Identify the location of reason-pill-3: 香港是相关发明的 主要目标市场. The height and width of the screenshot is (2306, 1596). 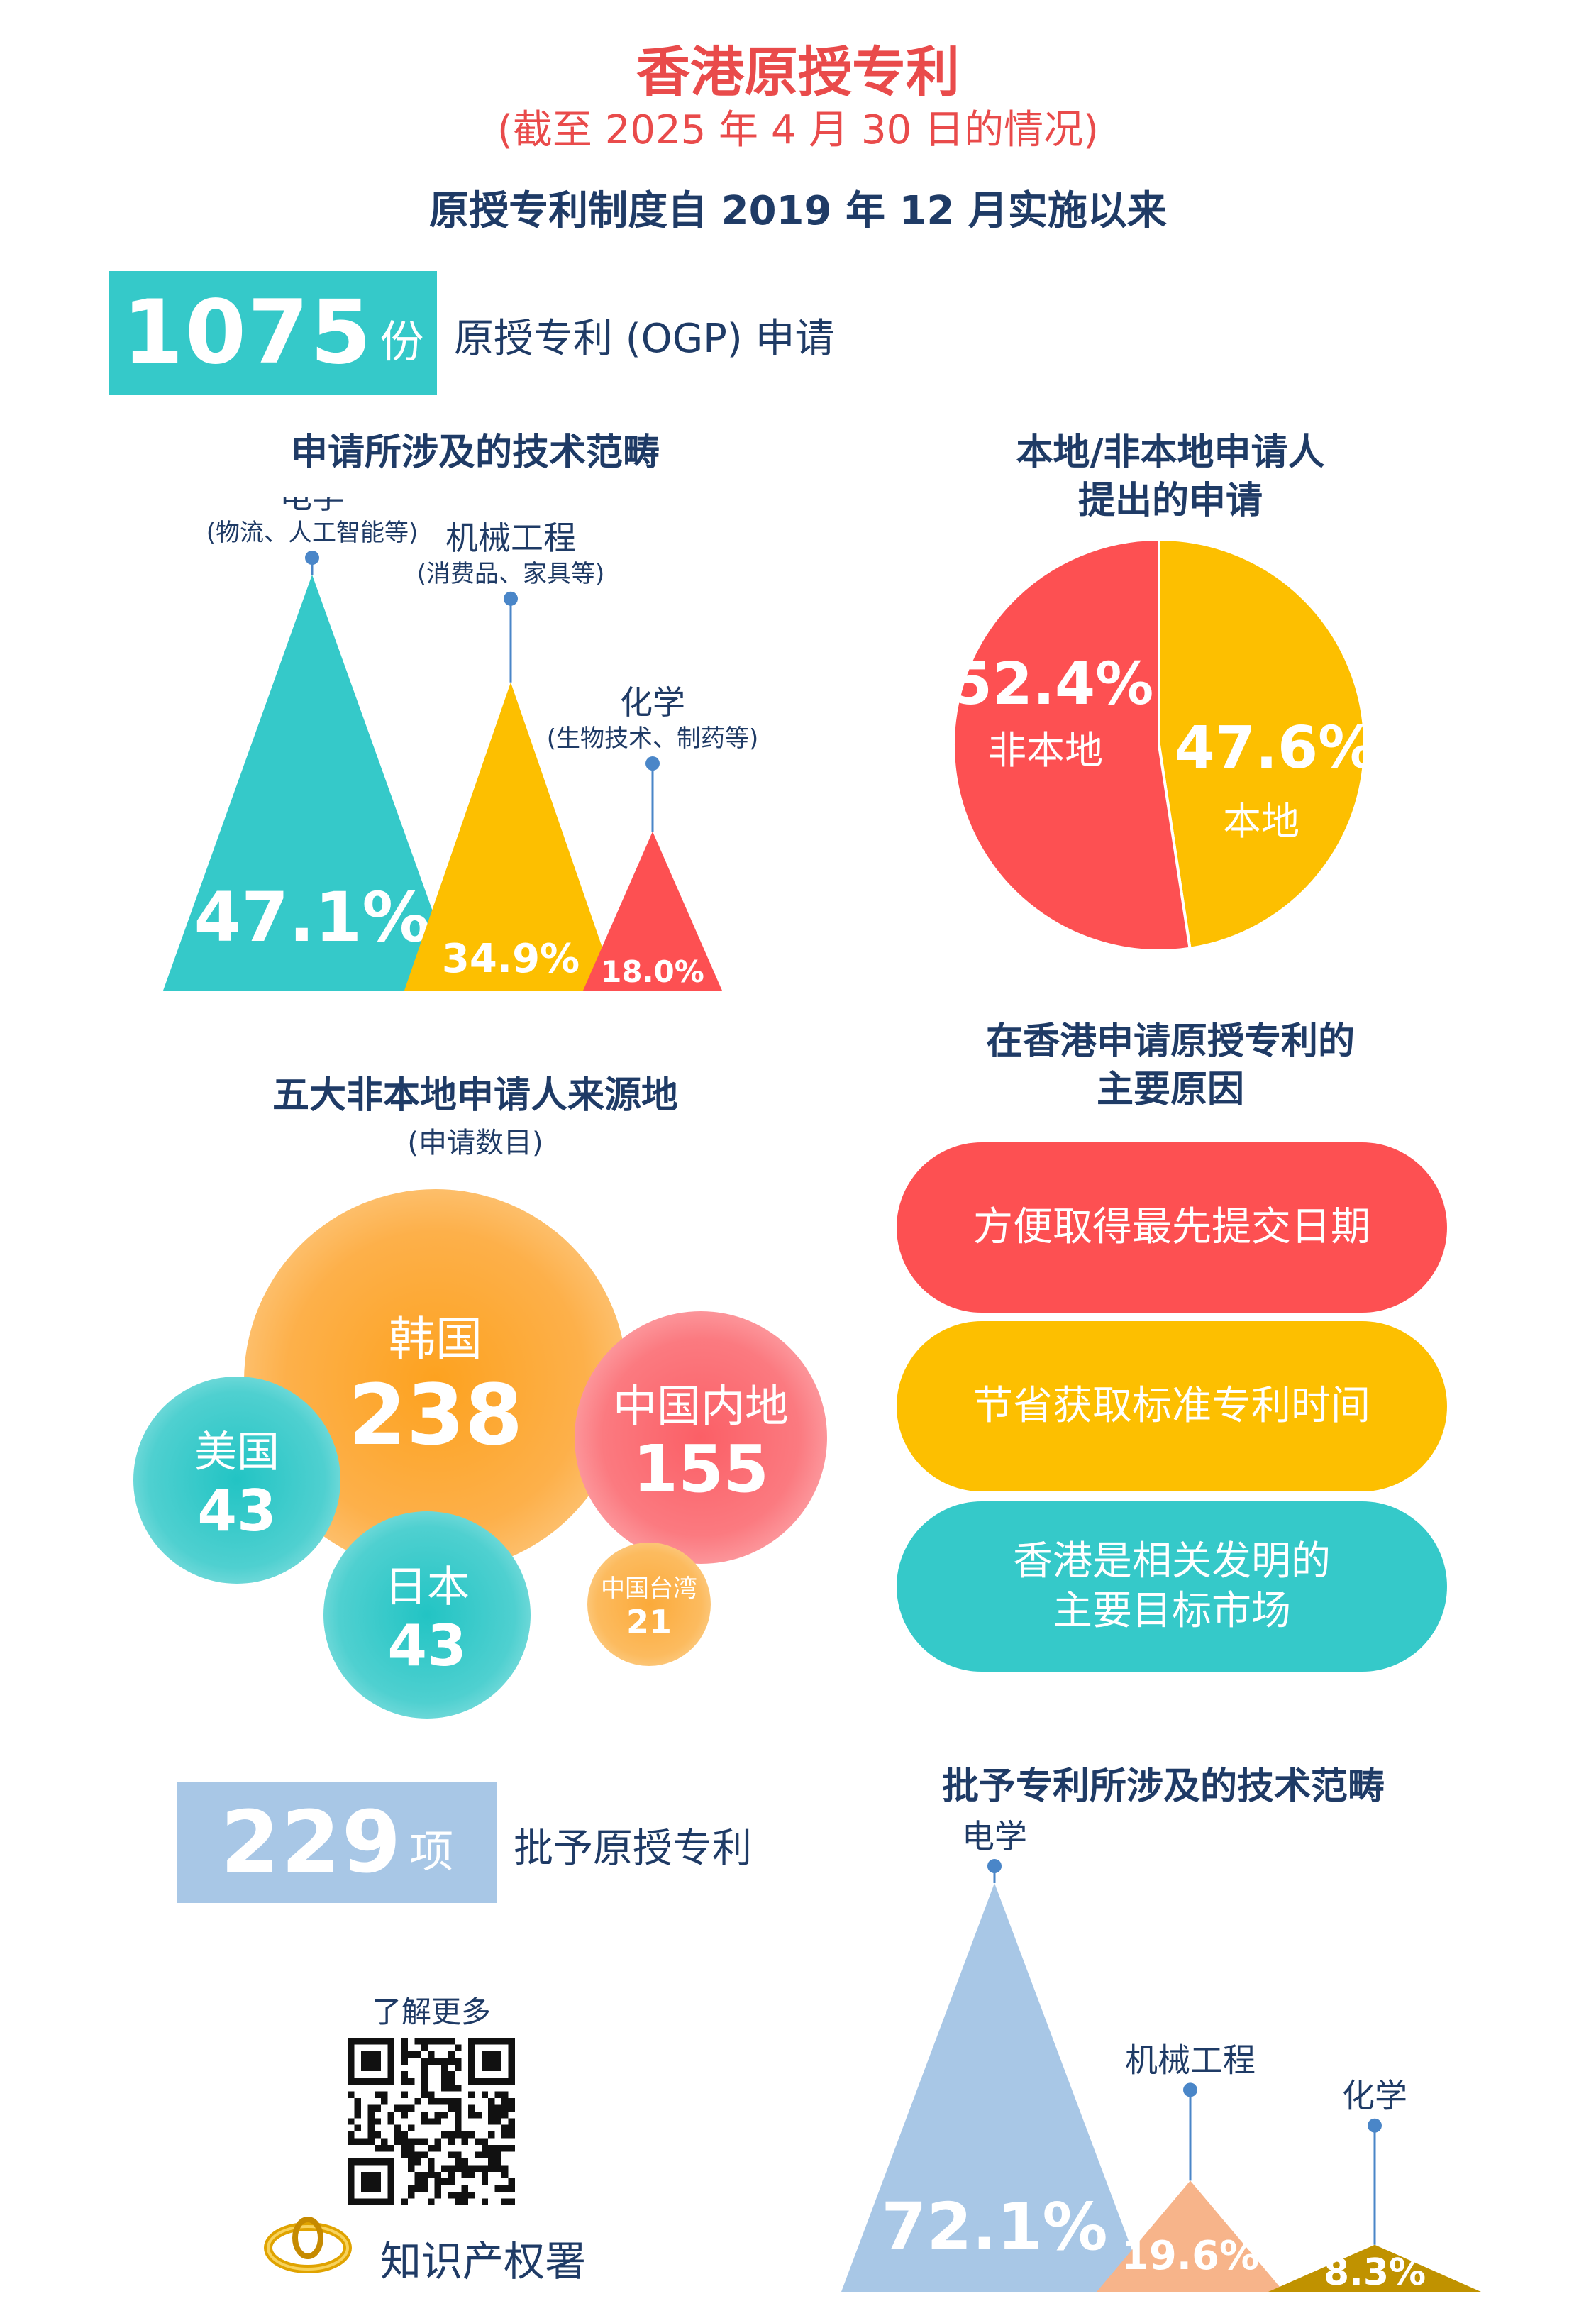
(1172, 1587).